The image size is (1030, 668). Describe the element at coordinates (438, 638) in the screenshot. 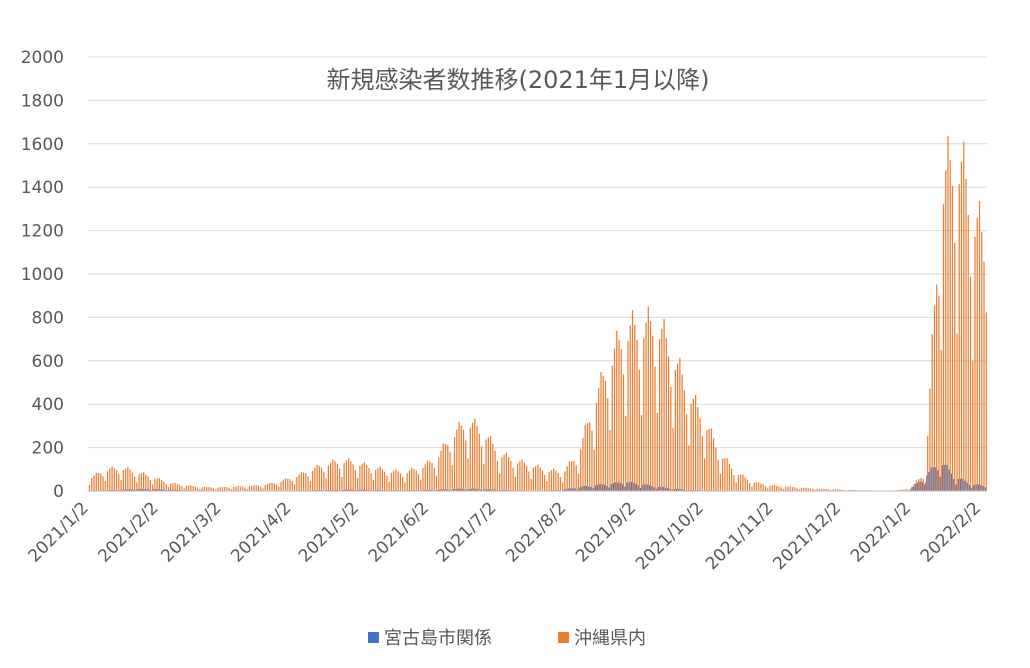

I see `legend-label-miyakojima: 宮古島市関係` at that location.